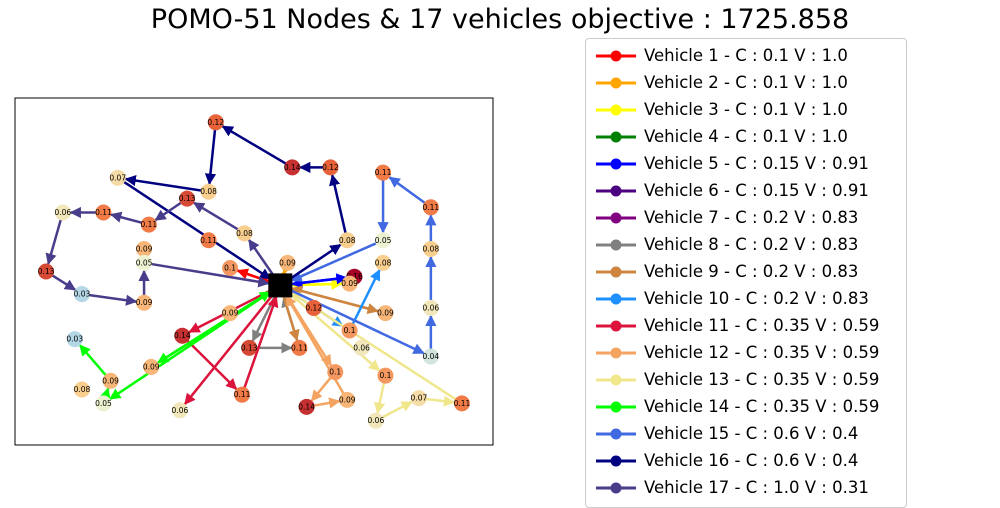 Image resolution: width=1000 pixels, height=508 pixels. I want to click on legend-item: Vehicle 3 - C : 0.1 V : 1.0, so click(746, 109).